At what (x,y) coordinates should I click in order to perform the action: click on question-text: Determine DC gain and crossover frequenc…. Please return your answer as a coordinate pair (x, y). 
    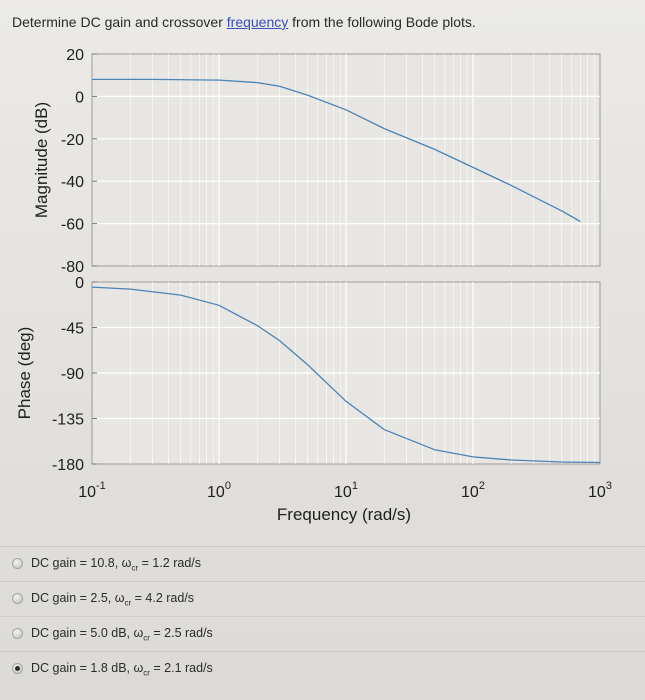
    Looking at the image, I should click on (244, 22).